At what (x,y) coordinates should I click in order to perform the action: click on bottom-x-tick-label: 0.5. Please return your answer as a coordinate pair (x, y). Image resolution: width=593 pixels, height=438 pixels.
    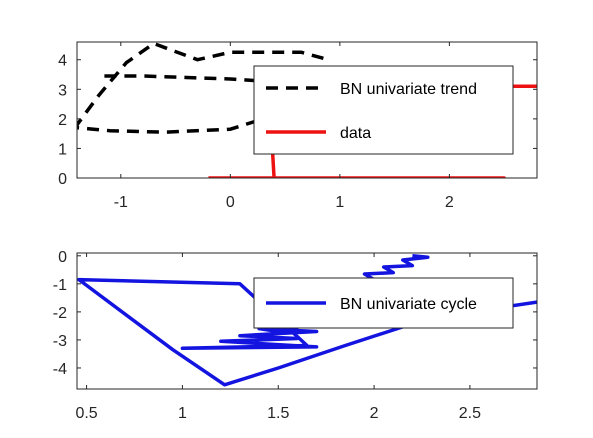
    Looking at the image, I should click on (86, 413).